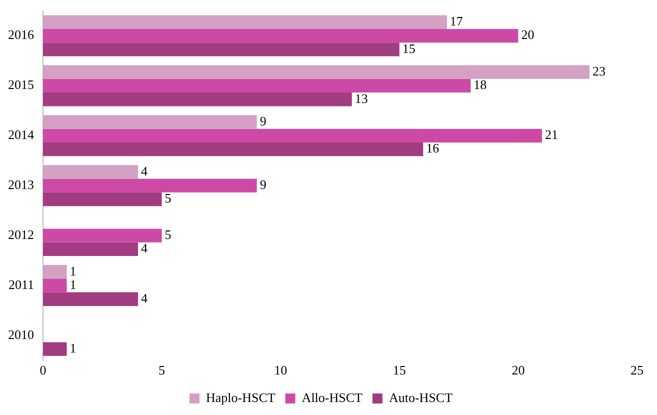 This screenshot has width=657, height=415. What do you see at coordinates (241, 397) in the screenshot?
I see `legend-label: Haplo-HSCT` at bounding box center [241, 397].